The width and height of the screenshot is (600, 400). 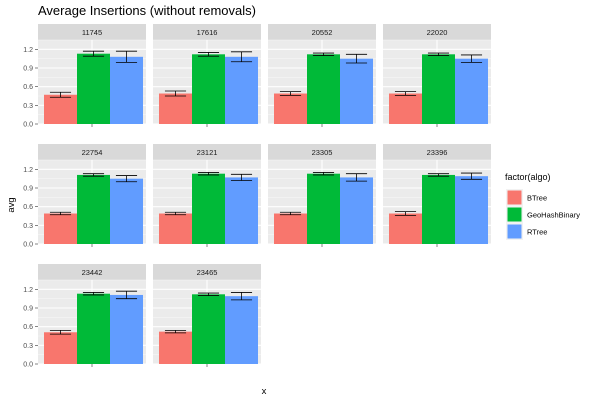 I want to click on facet-panel: 20552, so click(x=322, y=75).